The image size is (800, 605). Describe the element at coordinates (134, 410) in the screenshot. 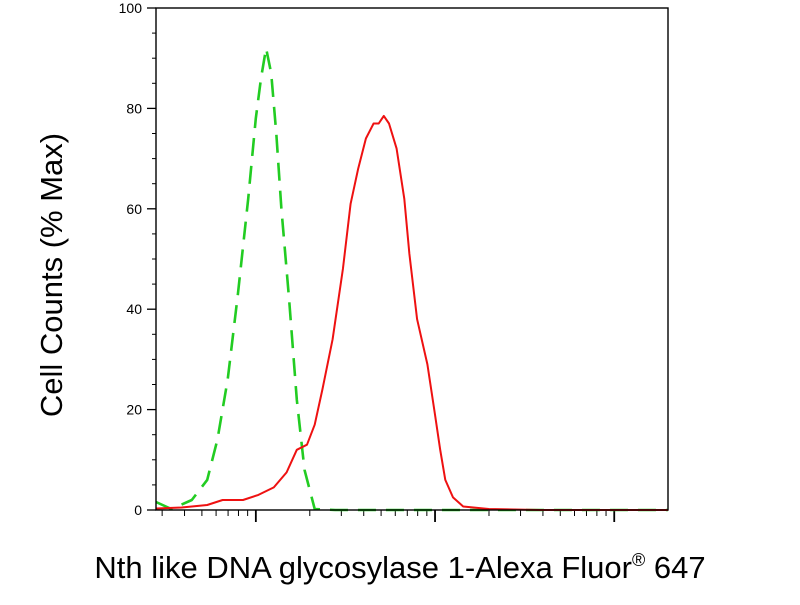

I see `y-tick-label: 20` at that location.